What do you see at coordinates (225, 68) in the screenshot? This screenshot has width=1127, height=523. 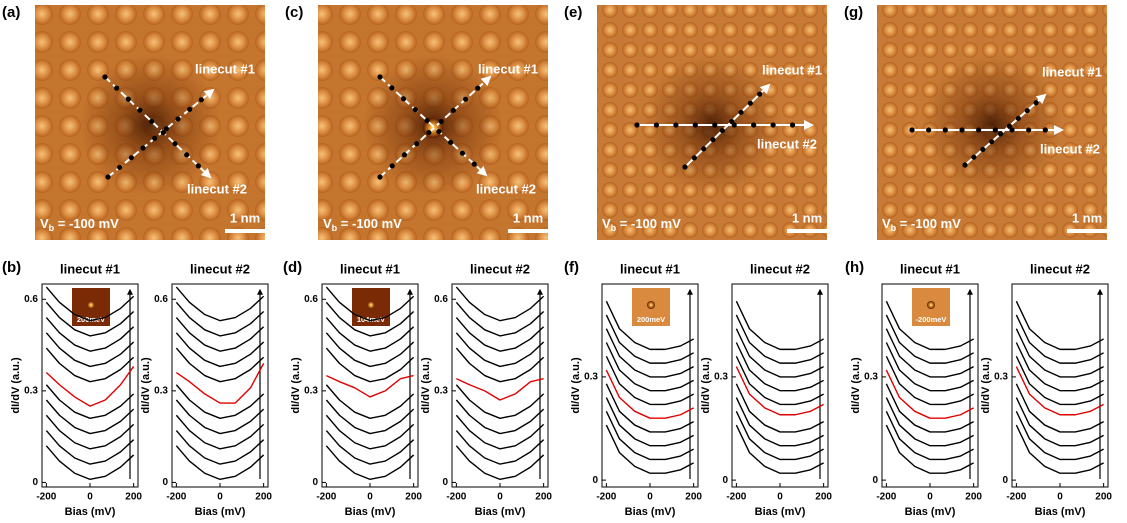 I see `linecut-label: linecut #1` at bounding box center [225, 68].